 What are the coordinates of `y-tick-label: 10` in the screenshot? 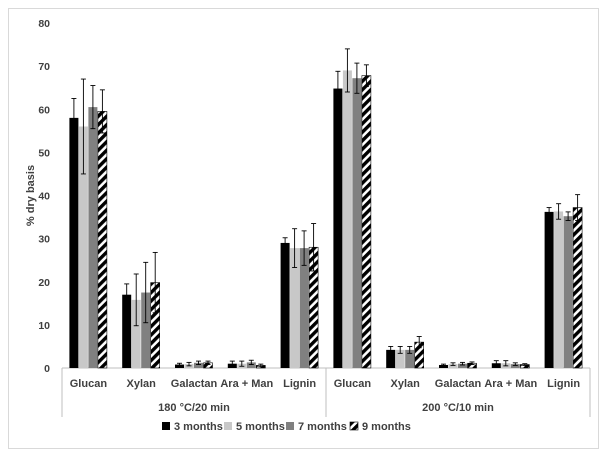 It's located at (44, 326).